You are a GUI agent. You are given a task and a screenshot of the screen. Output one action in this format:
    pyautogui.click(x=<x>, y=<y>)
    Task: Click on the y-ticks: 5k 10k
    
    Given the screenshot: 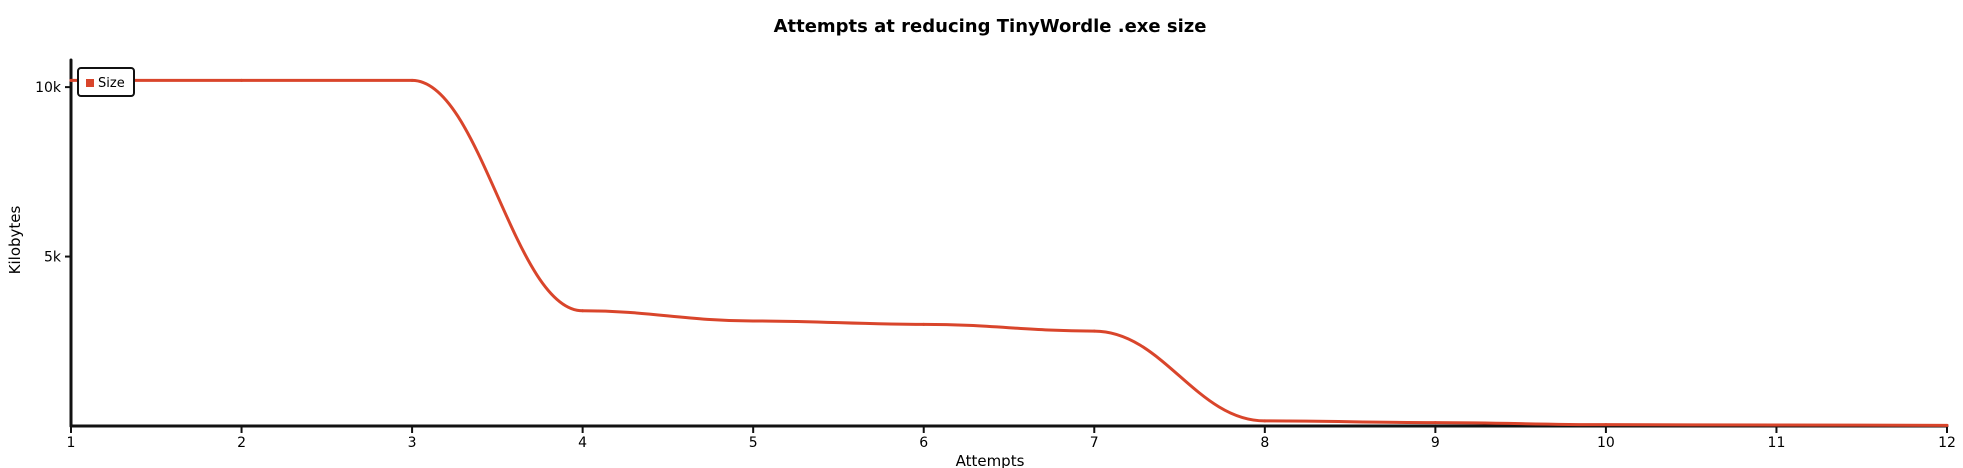 What is the action you would take?
    pyautogui.click(x=53, y=173)
    